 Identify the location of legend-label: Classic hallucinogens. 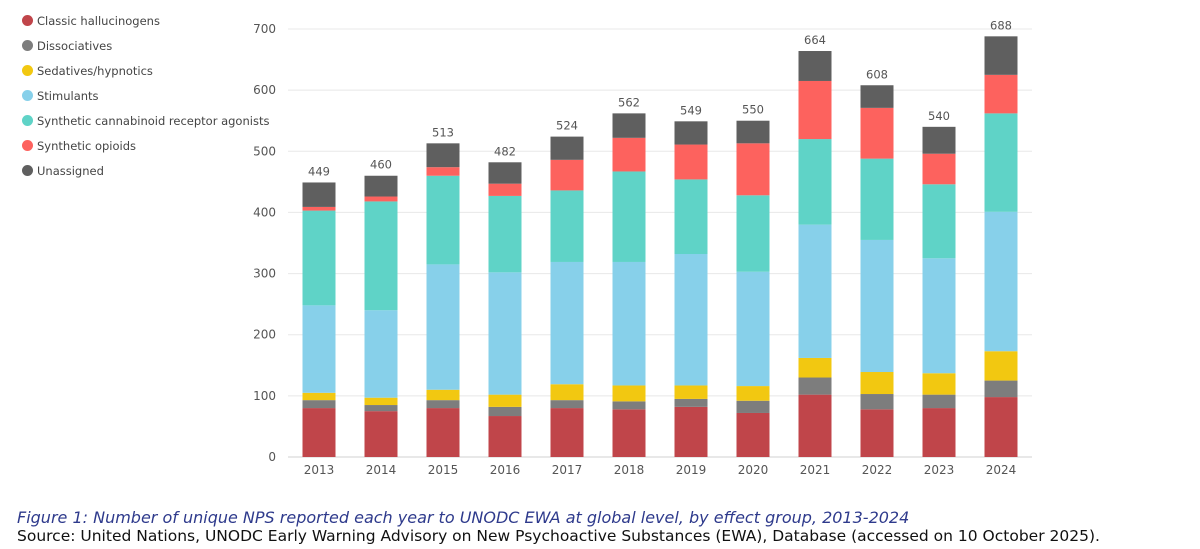
(98, 20).